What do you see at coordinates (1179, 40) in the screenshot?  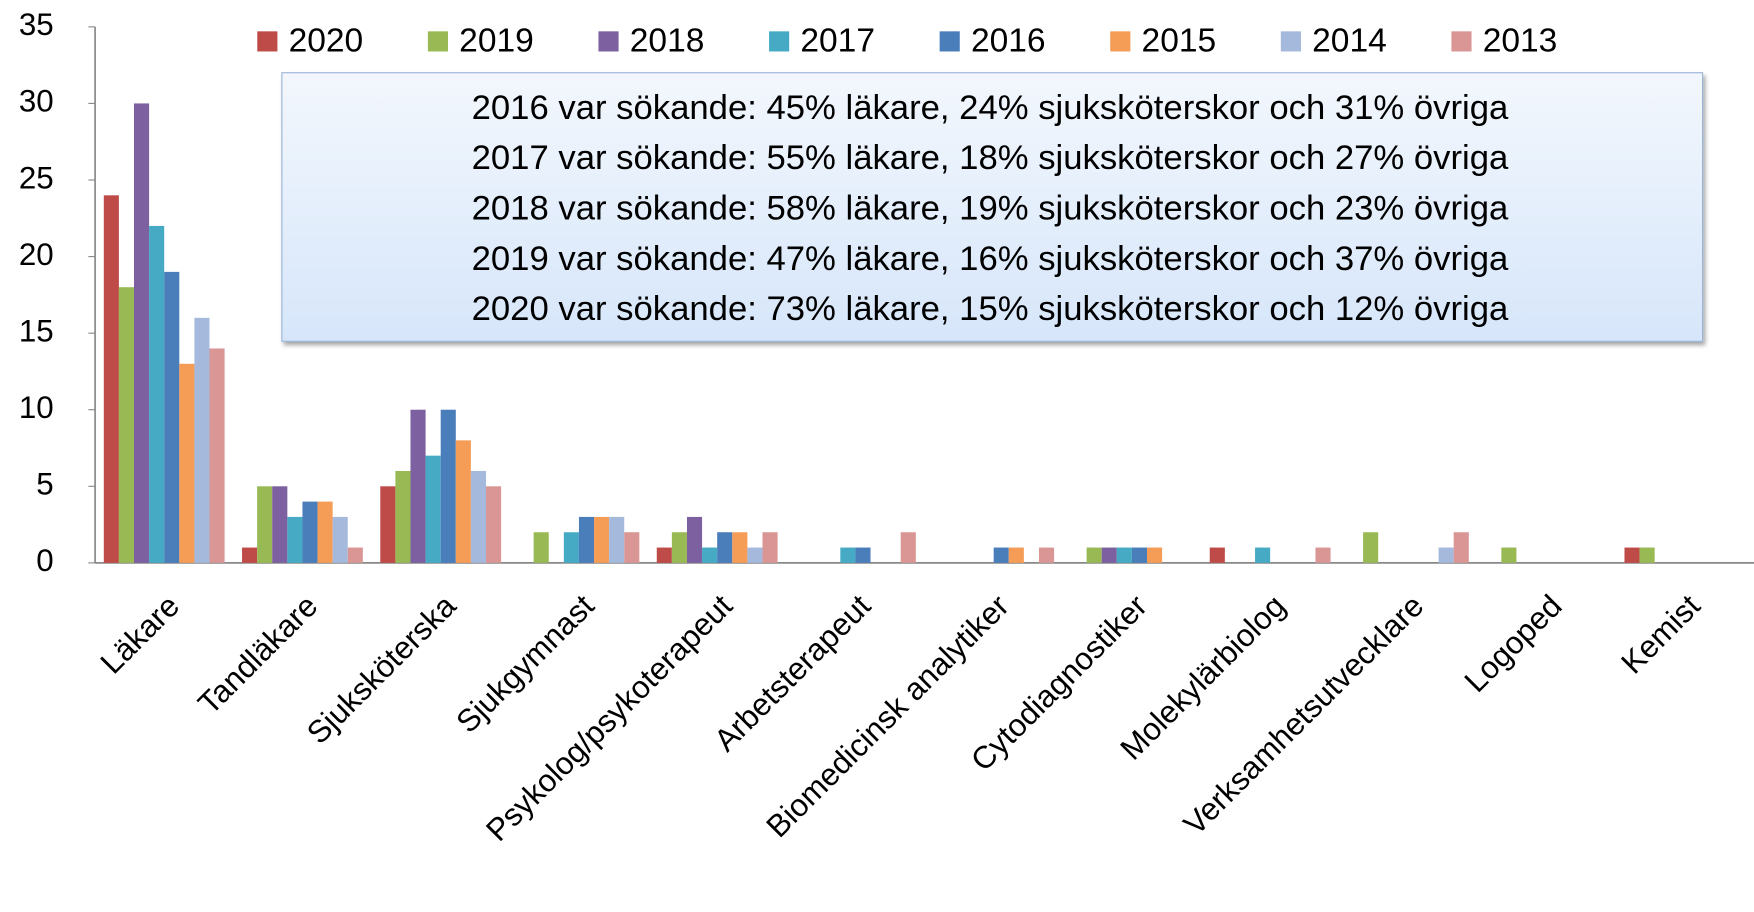 I see `legend-label: 2015` at bounding box center [1179, 40].